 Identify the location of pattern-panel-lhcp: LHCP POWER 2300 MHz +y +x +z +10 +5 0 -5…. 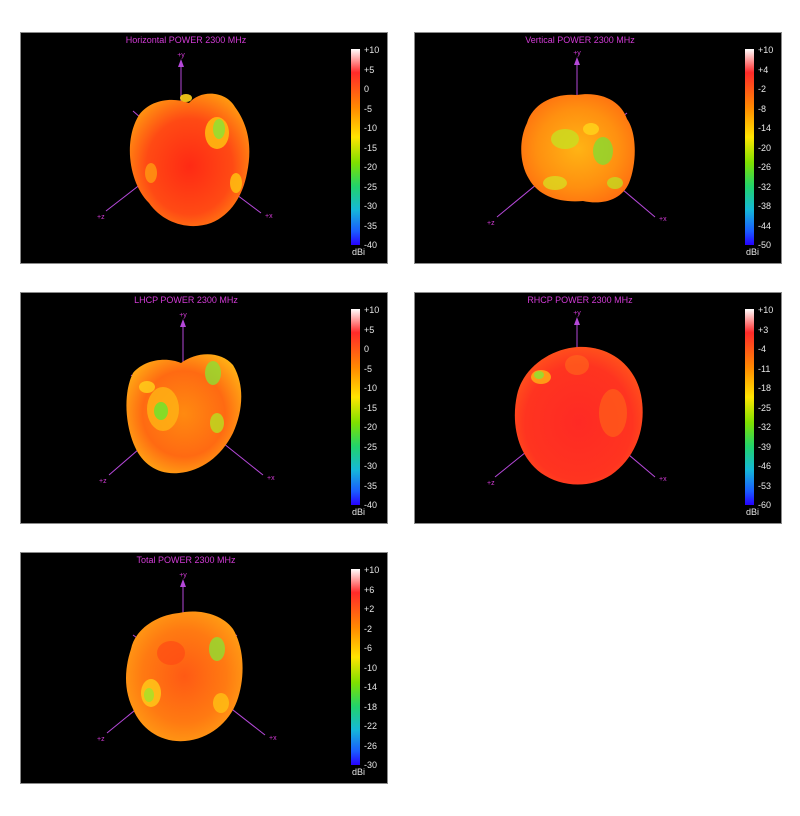
(204, 408).